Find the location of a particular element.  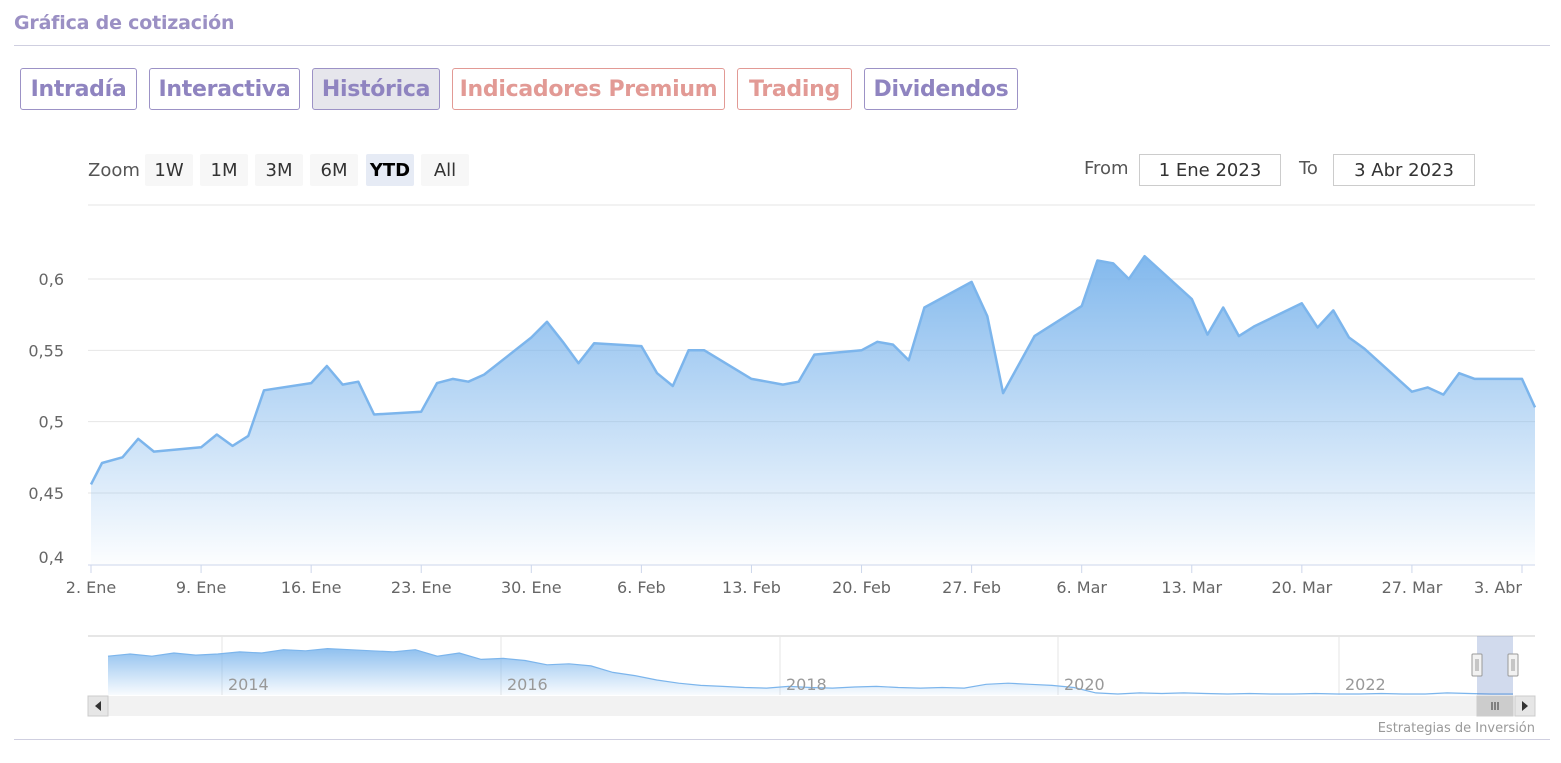

x-tick-label: 3. Abr is located at coordinates (1498, 587).